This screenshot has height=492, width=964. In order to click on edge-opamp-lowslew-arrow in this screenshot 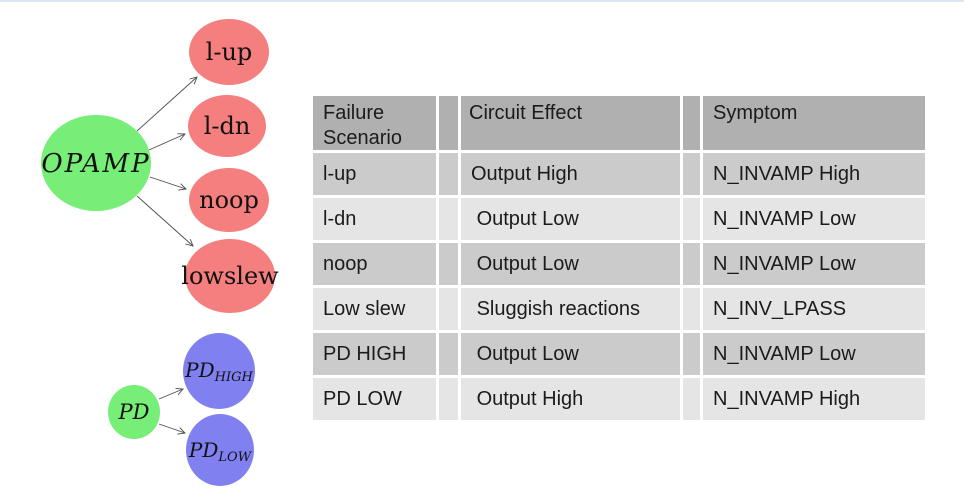, I will do `click(164, 220)`.